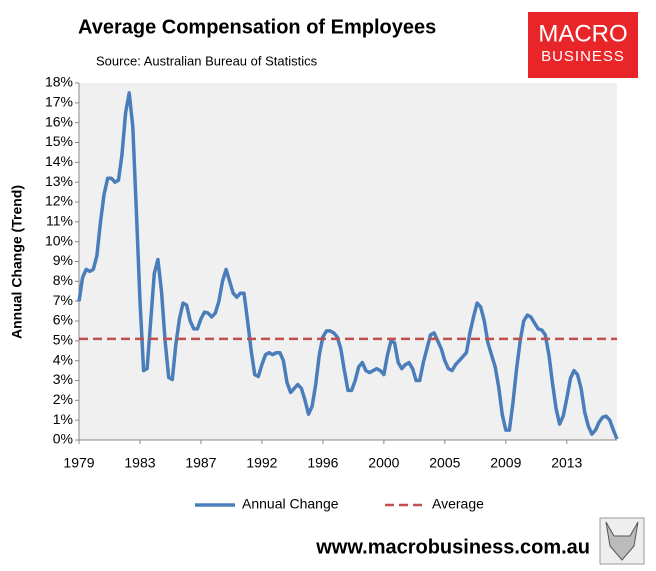 Image resolution: width=656 pixels, height=571 pixels. What do you see at coordinates (59, 102) in the screenshot?
I see `y-tick-label: 17%` at bounding box center [59, 102].